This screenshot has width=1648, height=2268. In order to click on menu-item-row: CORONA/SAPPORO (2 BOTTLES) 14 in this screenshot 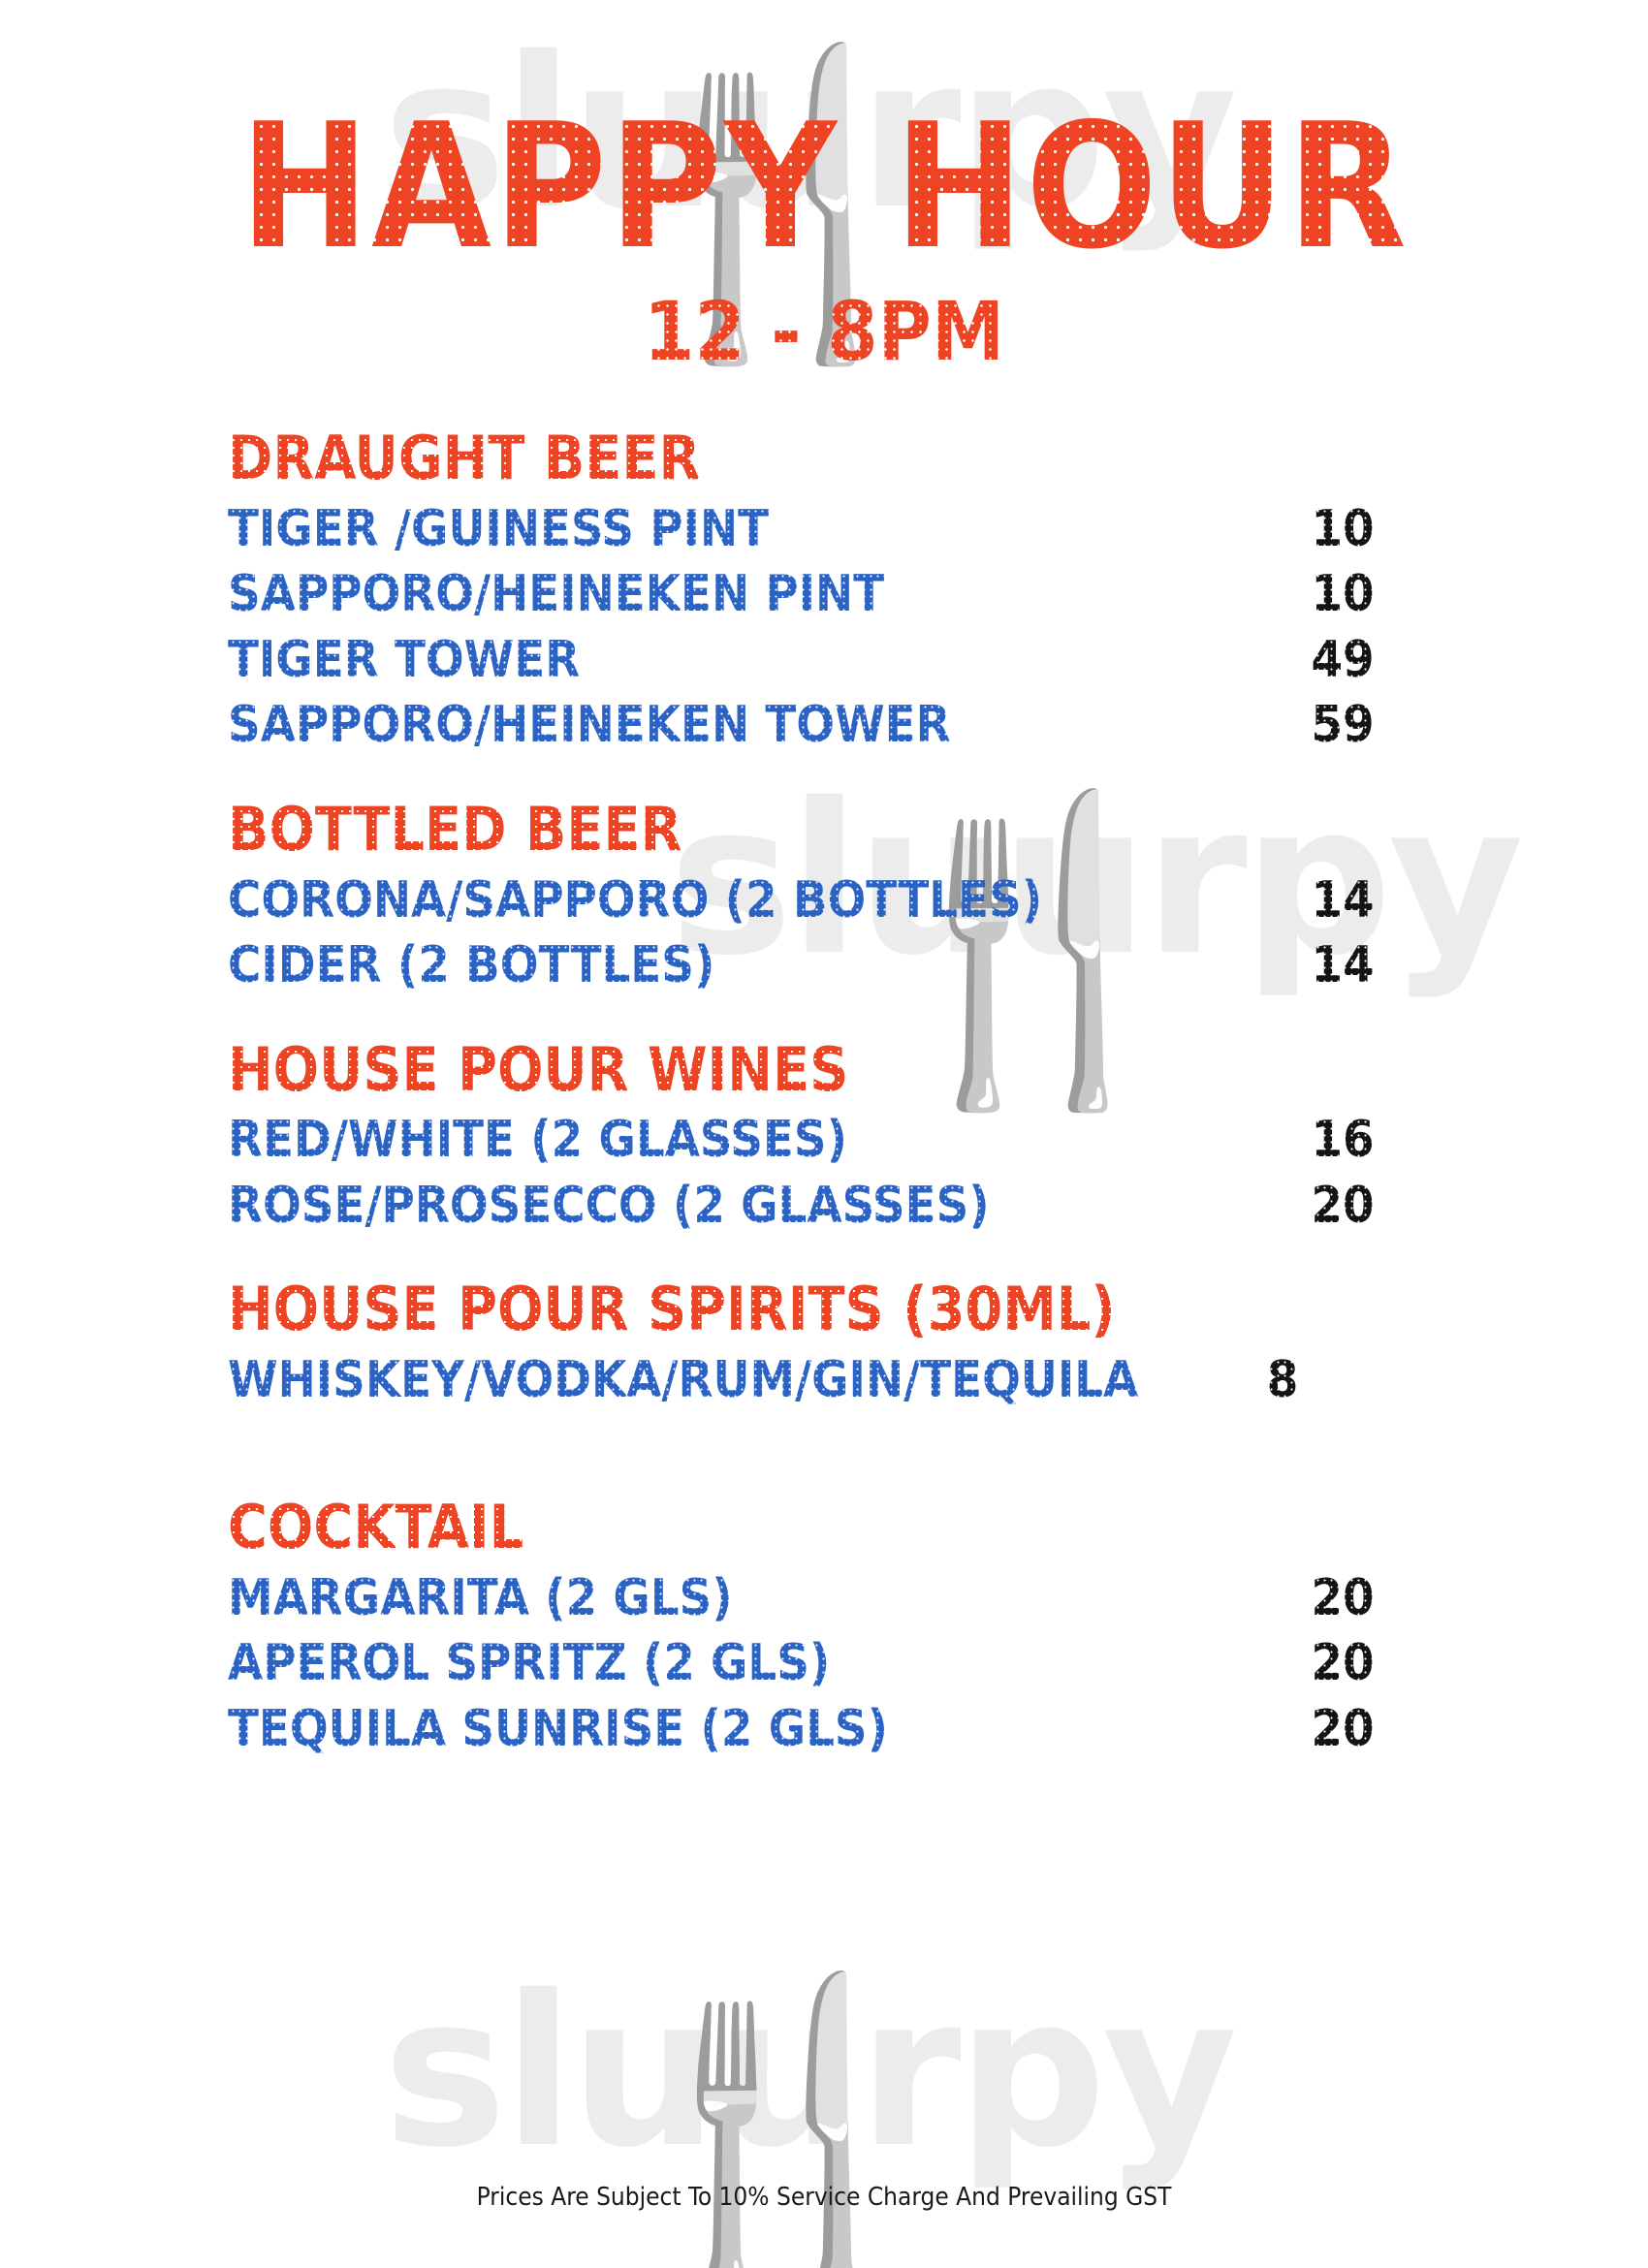, I will do `click(824, 901)`.